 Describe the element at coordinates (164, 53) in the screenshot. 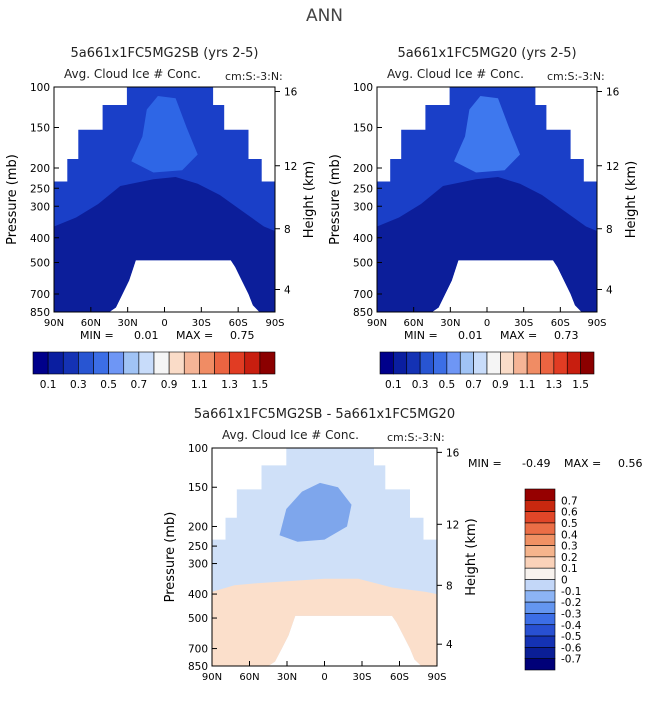

I see `chart-title: 5a661x1FC5MG2SB (yrs 2-5)` at that location.